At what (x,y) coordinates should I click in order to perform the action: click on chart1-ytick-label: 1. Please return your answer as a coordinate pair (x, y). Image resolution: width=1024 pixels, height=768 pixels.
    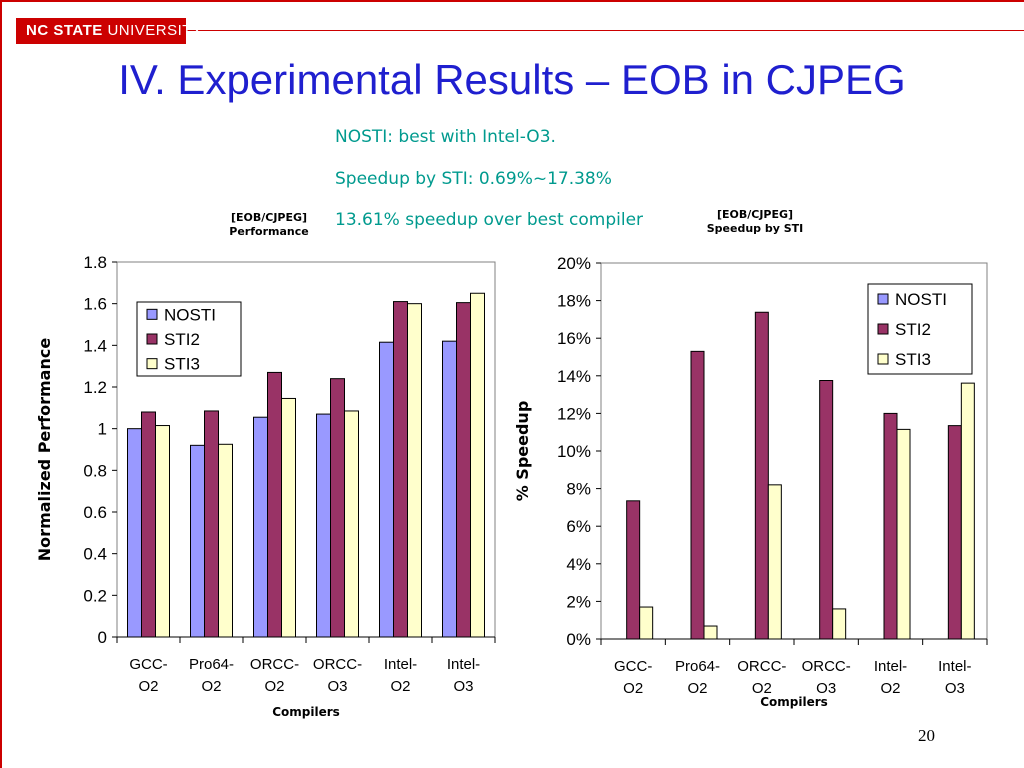
    Looking at the image, I should click on (102, 429).